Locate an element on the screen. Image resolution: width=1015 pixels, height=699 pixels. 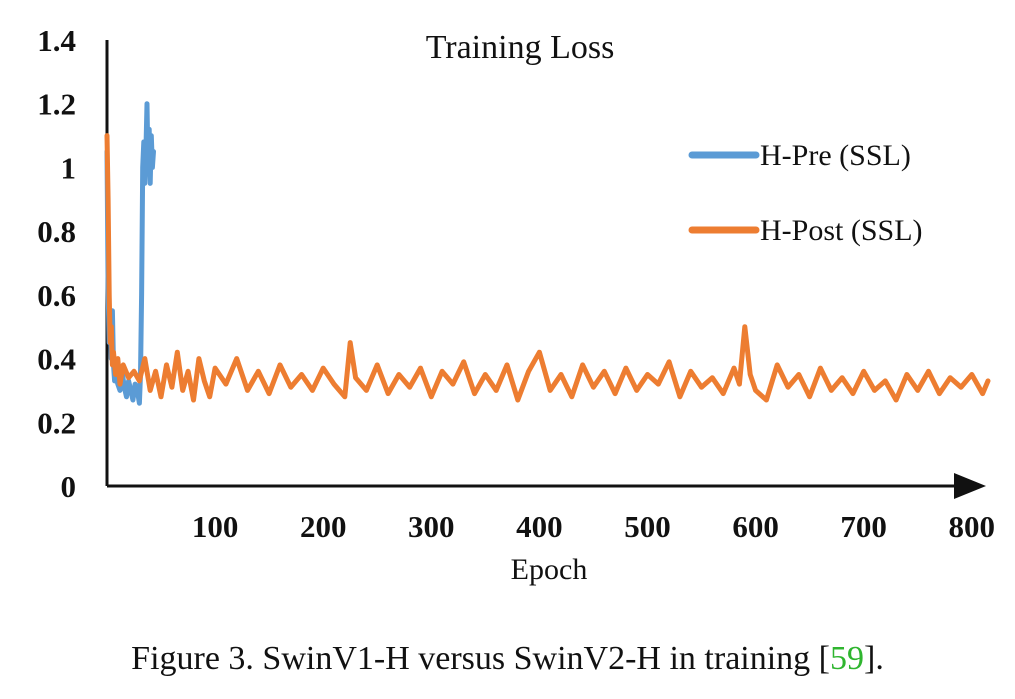
y-tick-label: 0.2 is located at coordinates (56, 422).